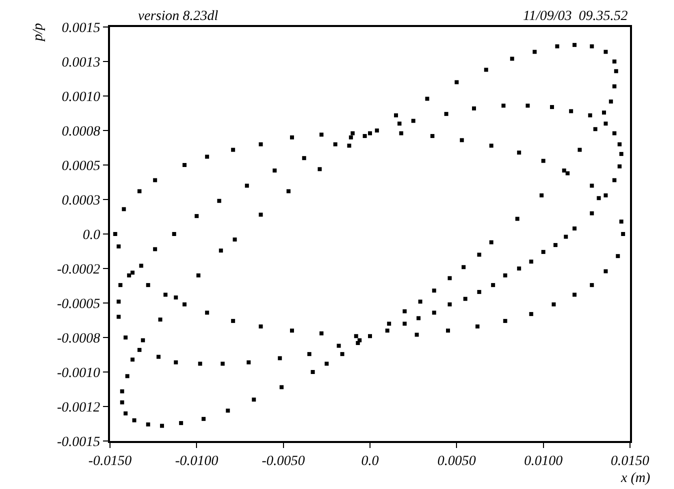  What do you see at coordinates (196, 461) in the screenshot?
I see `x-tick-label: -0.0100` at bounding box center [196, 461].